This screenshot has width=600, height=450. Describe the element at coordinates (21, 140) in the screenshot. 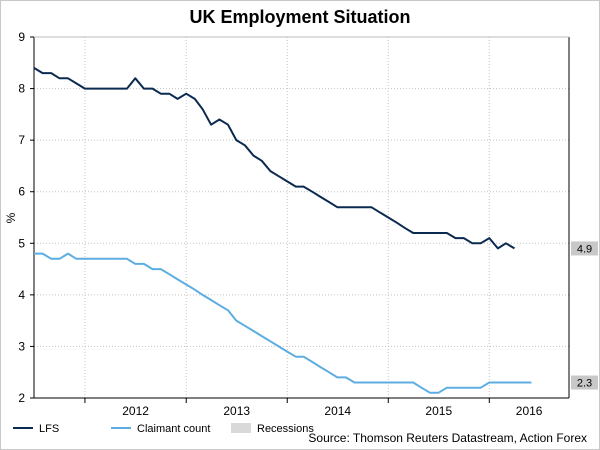

I see `y-tick-label: 7` at that location.